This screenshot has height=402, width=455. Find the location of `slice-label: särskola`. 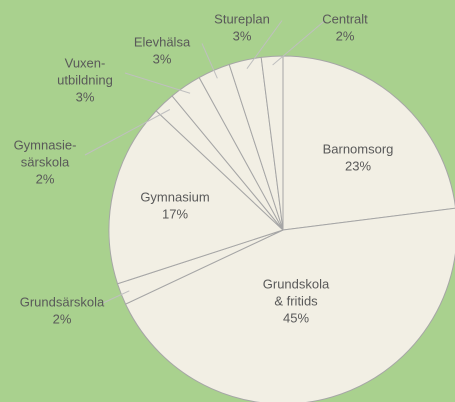

slice-label: särskola is located at coordinates (45, 161).